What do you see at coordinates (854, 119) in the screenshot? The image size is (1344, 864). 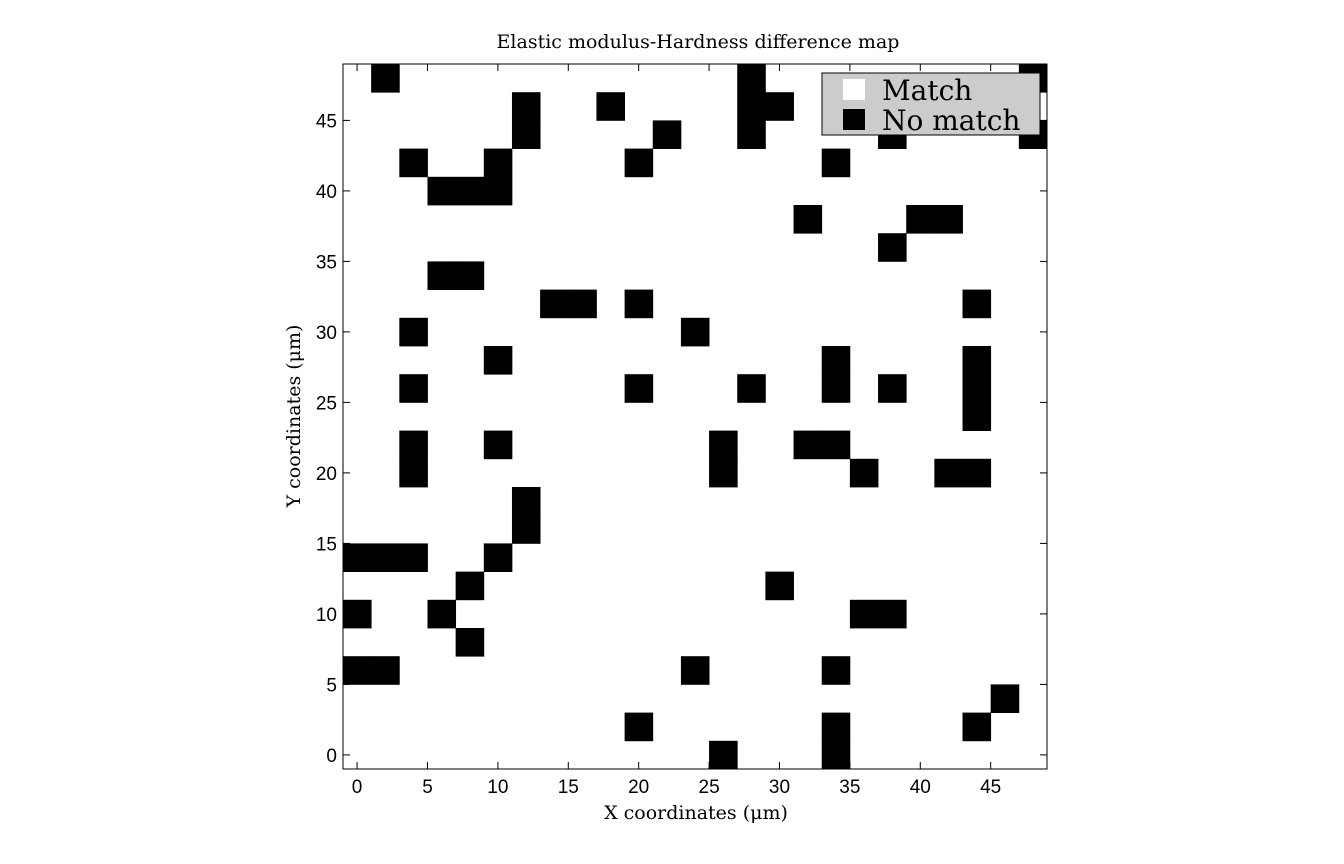 I see `legend-swatch-no-match` at bounding box center [854, 119].